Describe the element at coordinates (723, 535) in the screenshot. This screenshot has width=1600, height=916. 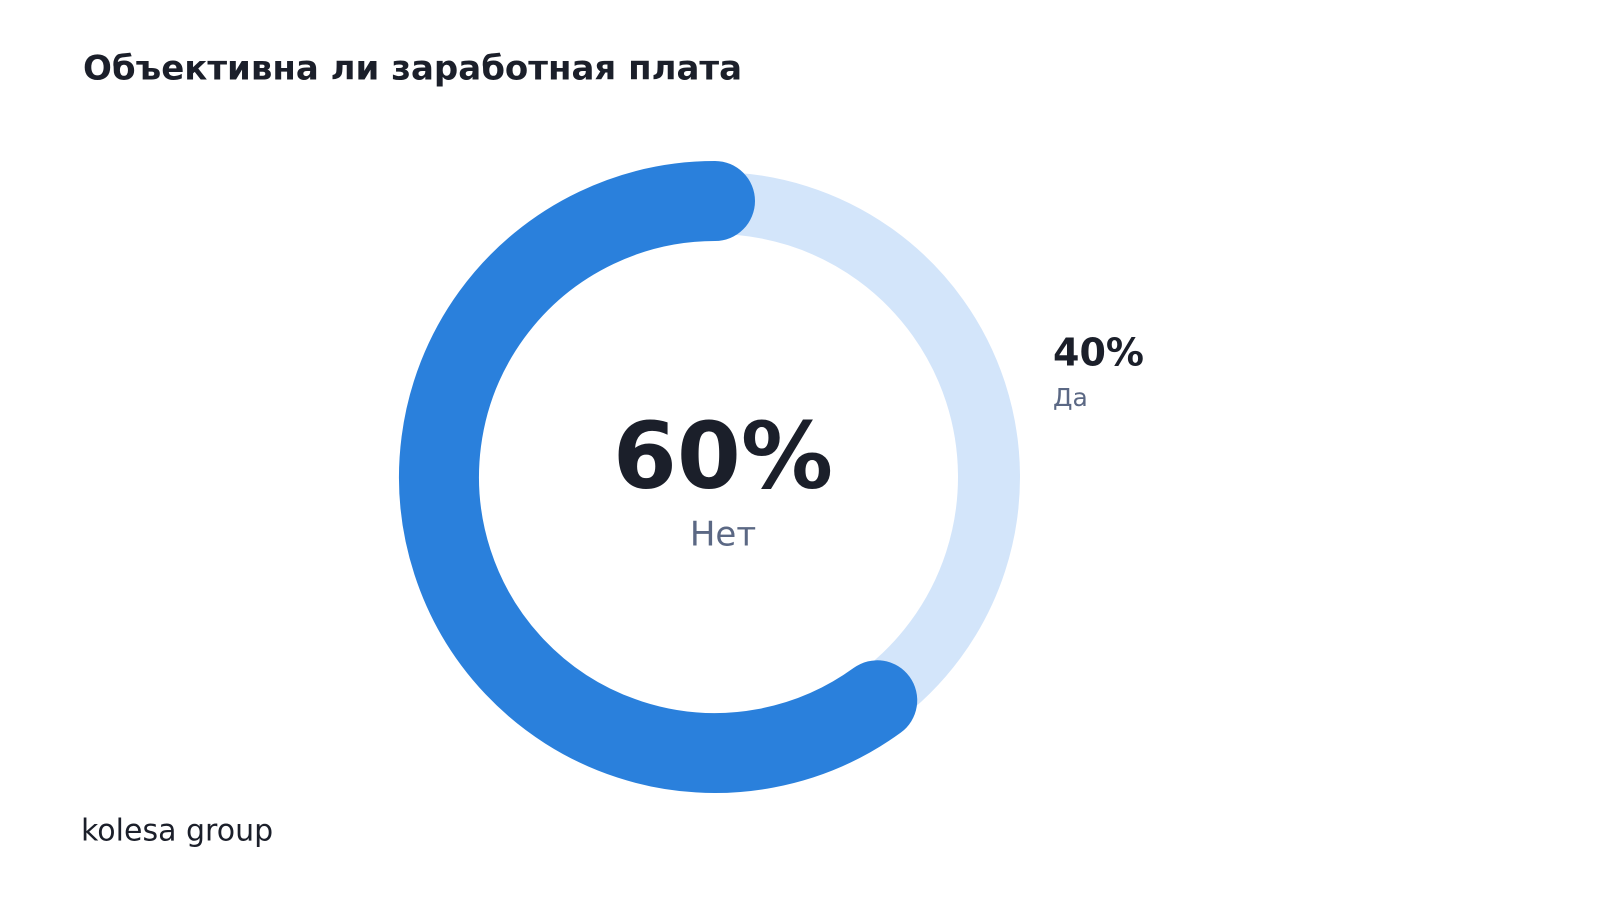
I see `center-category-label: Нет` at that location.